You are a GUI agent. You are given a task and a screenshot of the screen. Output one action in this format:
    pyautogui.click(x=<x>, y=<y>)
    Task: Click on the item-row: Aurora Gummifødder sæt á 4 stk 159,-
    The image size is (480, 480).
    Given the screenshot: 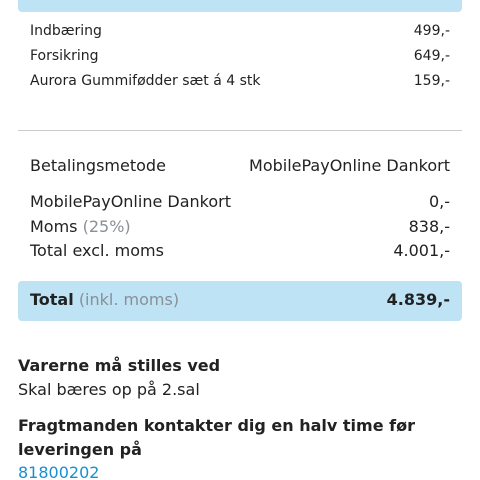 What is the action you would take?
    pyautogui.click(x=240, y=81)
    